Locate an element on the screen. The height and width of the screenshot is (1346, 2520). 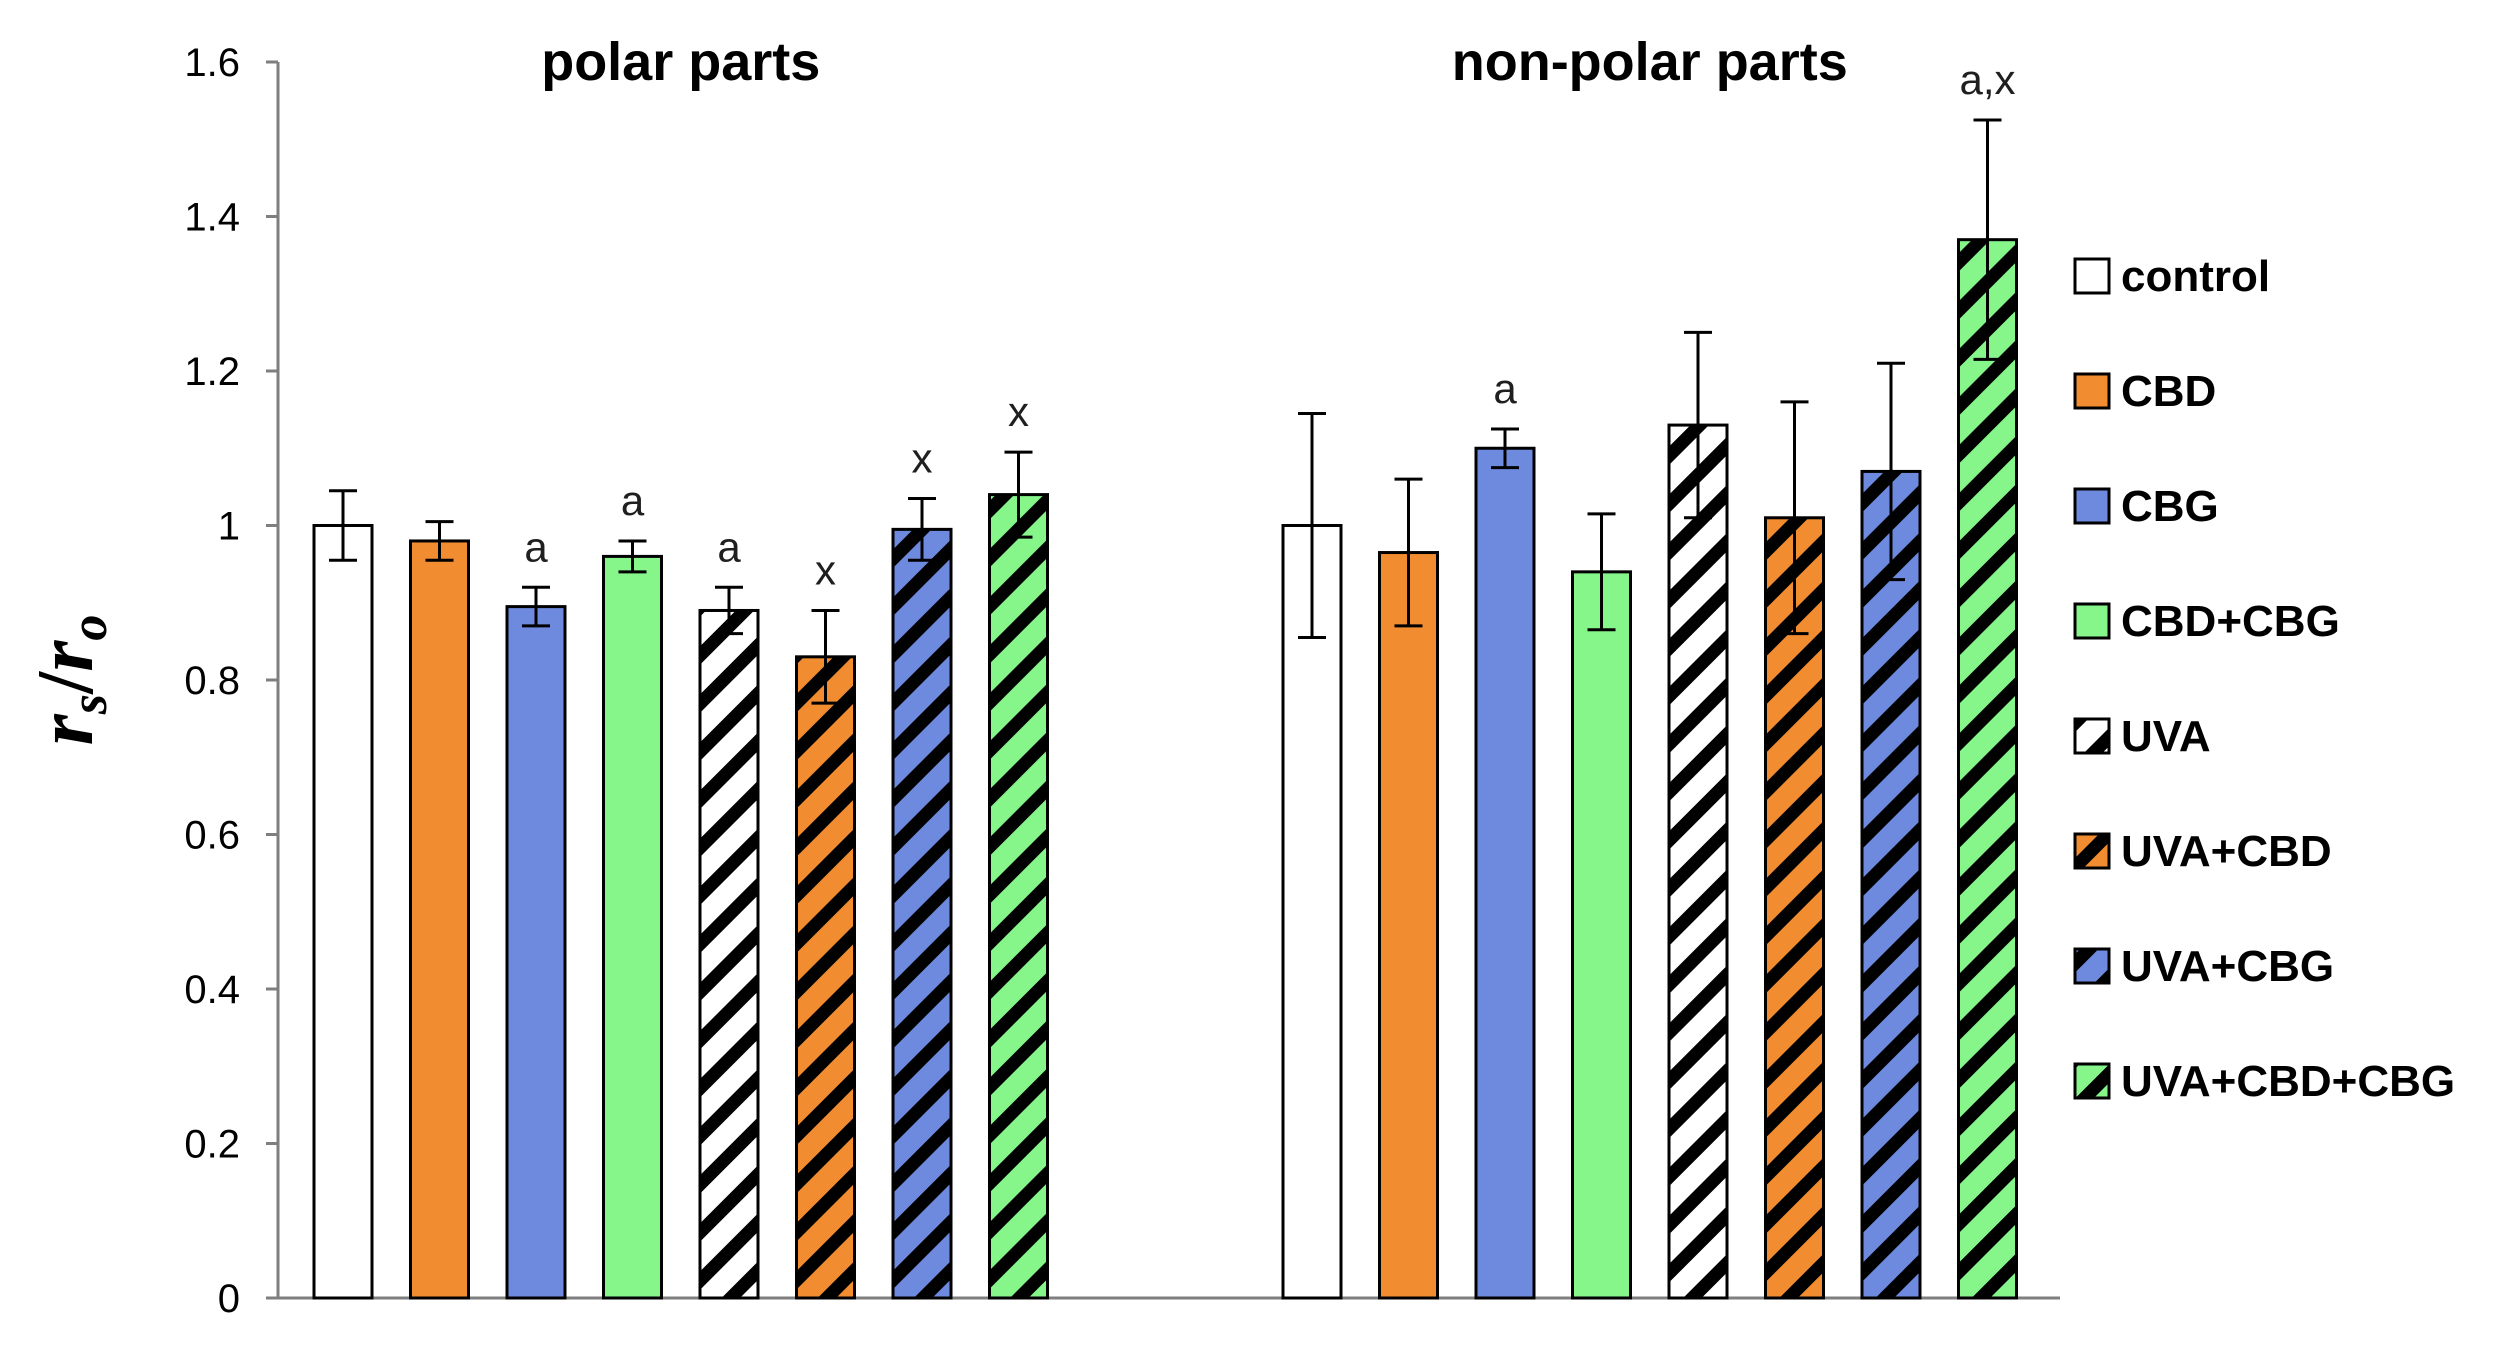
group-label: non-polar parts is located at coordinates (1650, 62).